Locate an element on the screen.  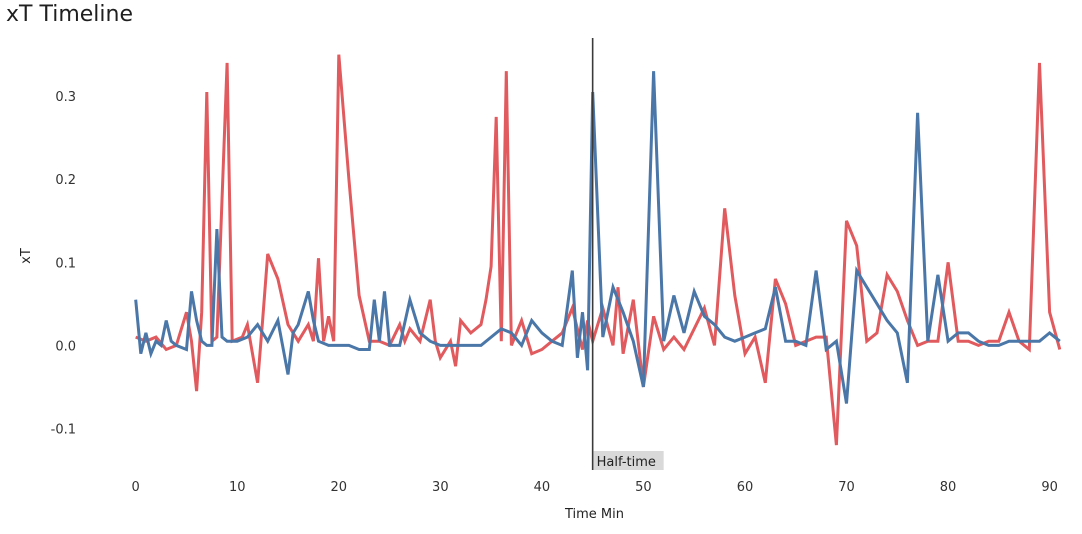
x-tick-label: 20 is located at coordinates (339, 487).